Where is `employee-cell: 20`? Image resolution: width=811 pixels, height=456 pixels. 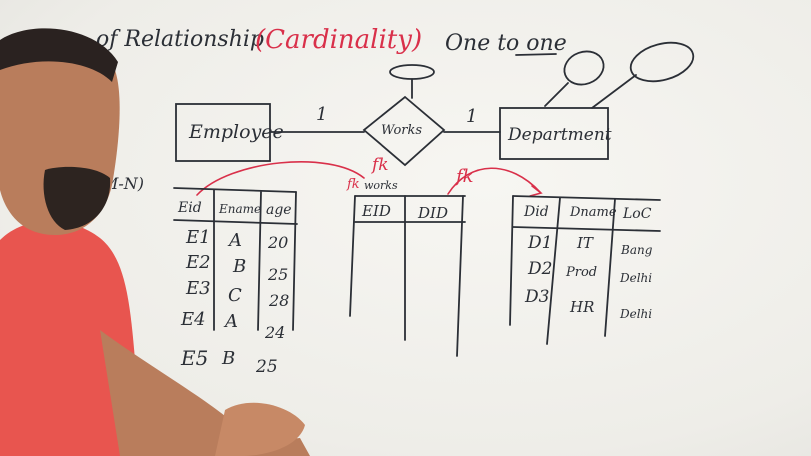 employee-cell: 20 is located at coordinates (277, 242).